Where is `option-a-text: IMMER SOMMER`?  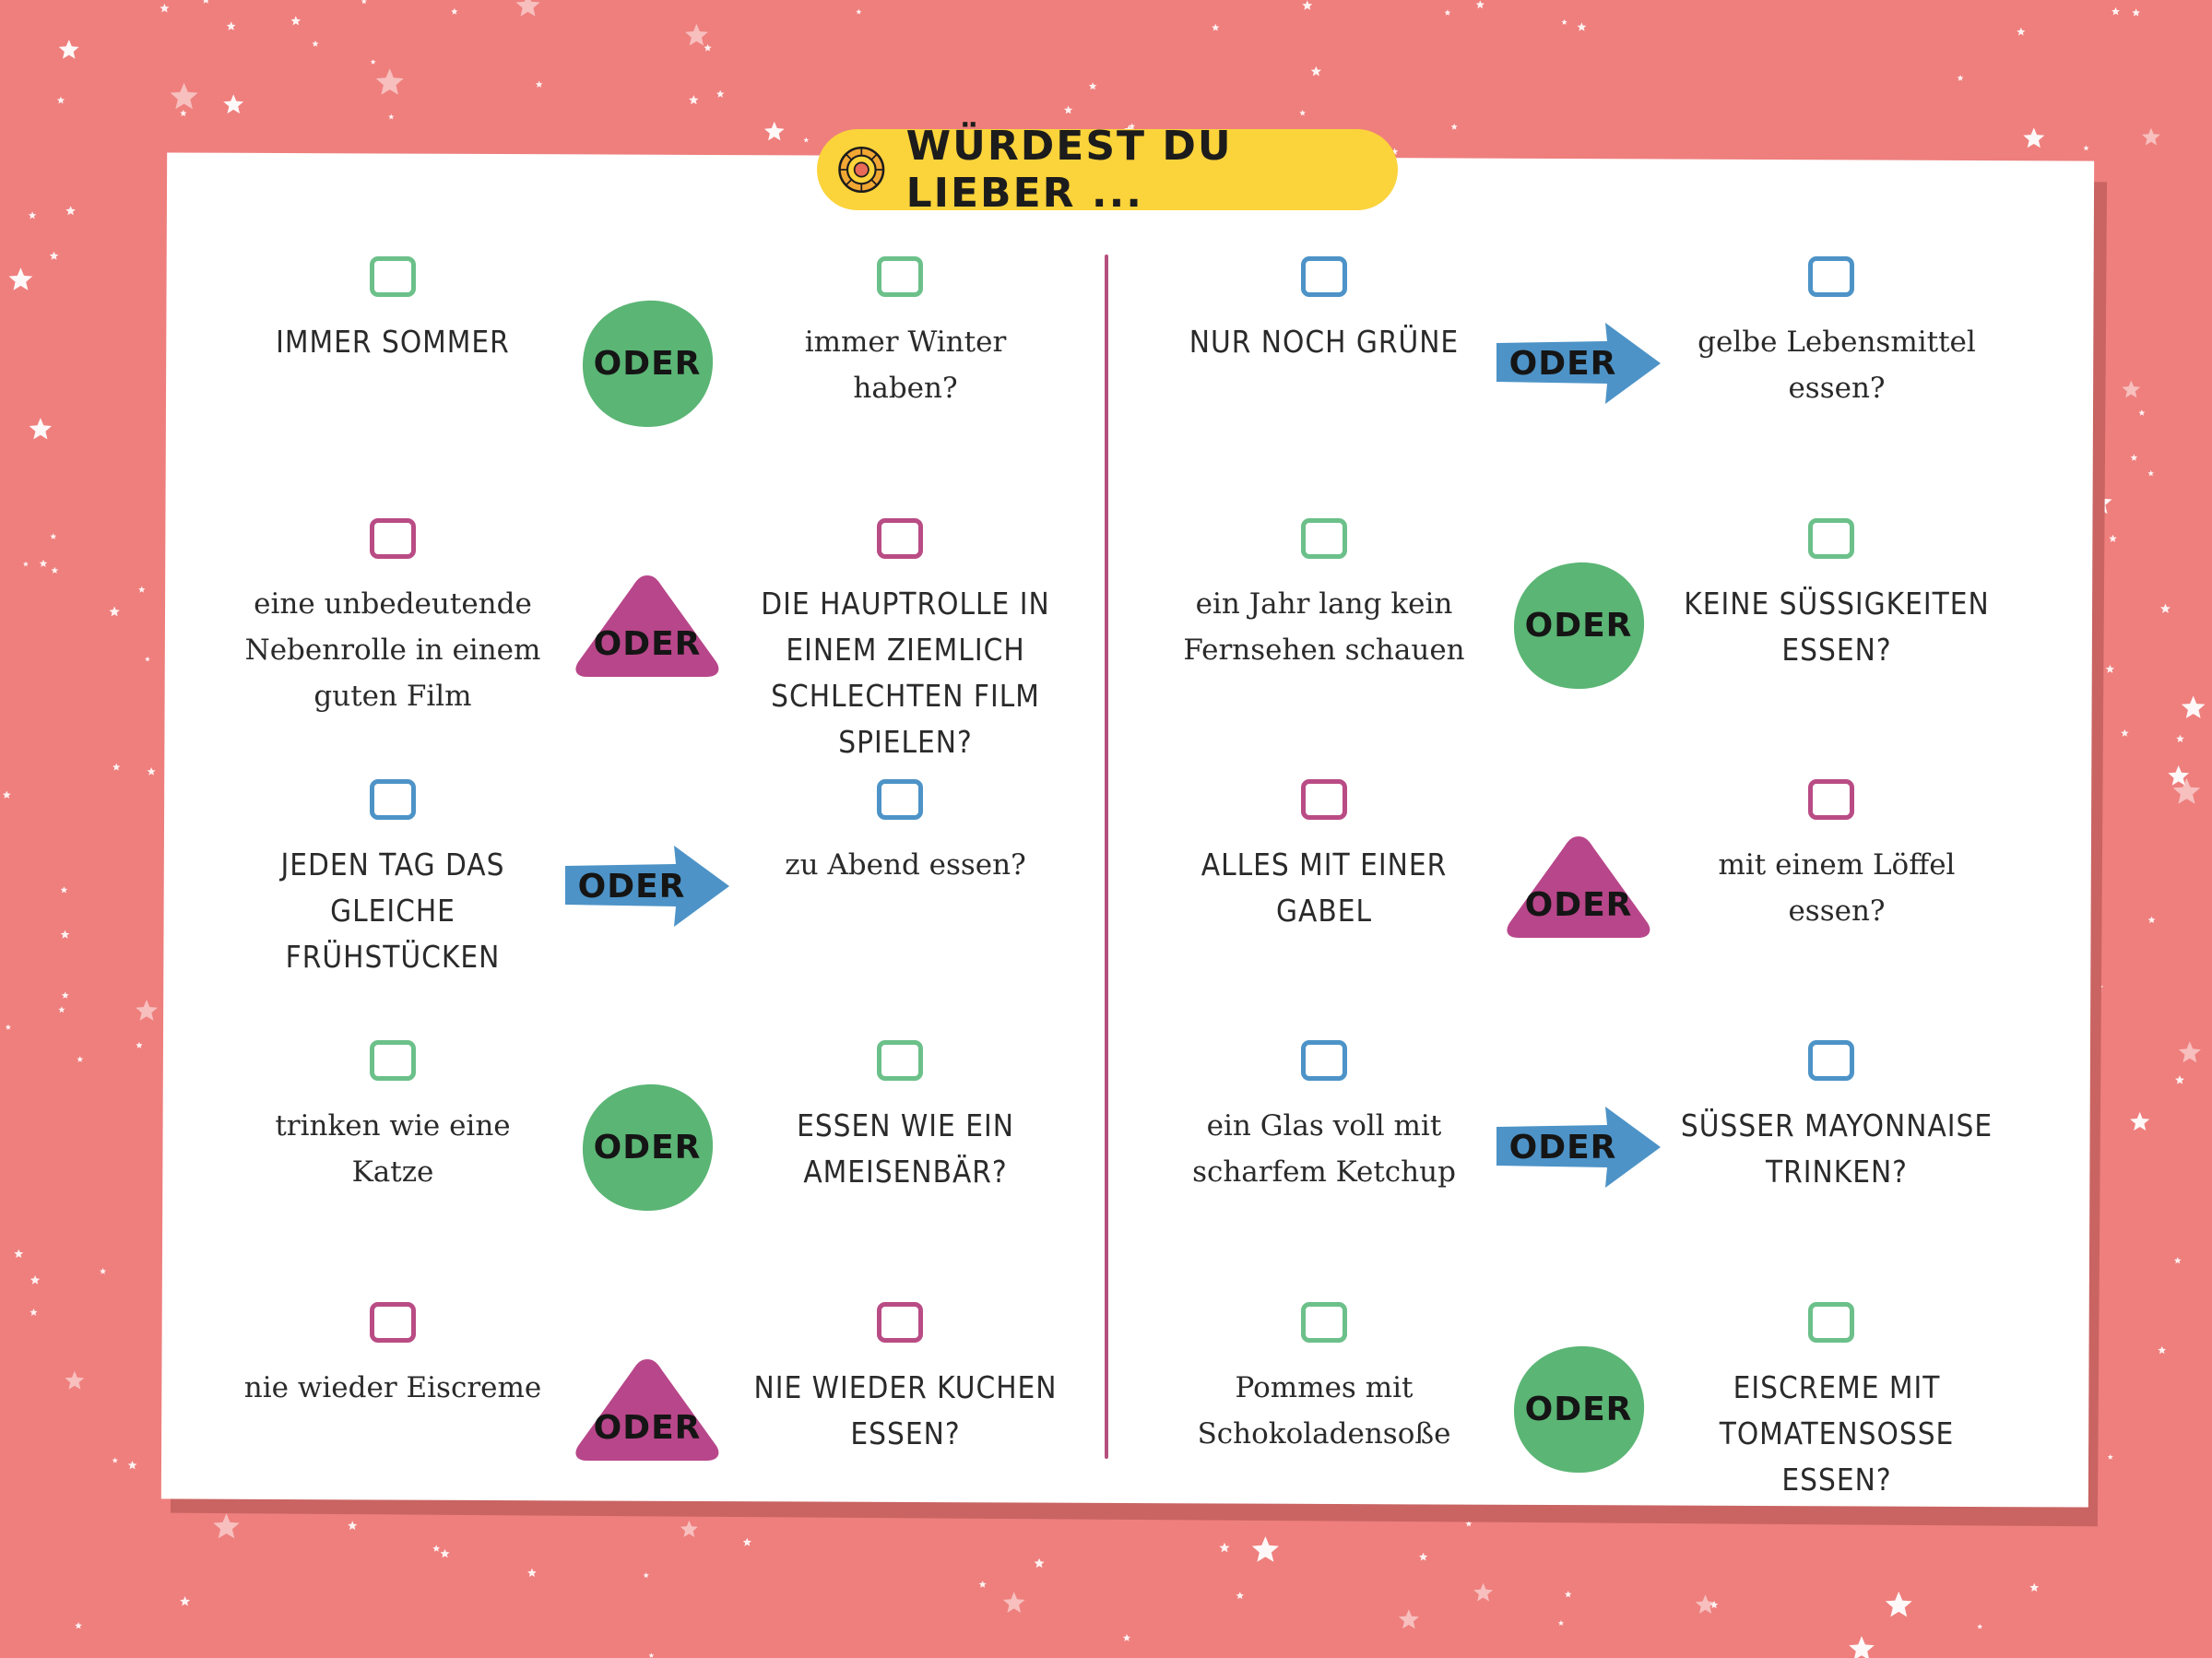
option-a-text: IMMER SOMMER is located at coordinates (393, 342).